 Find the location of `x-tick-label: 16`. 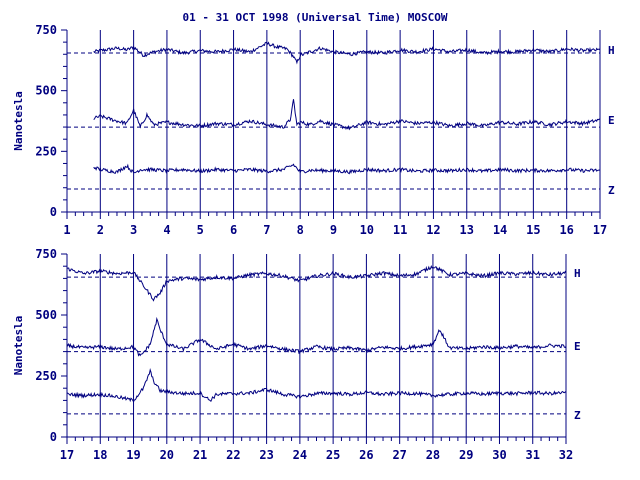

x-tick-label: 16 is located at coordinates (566, 230).